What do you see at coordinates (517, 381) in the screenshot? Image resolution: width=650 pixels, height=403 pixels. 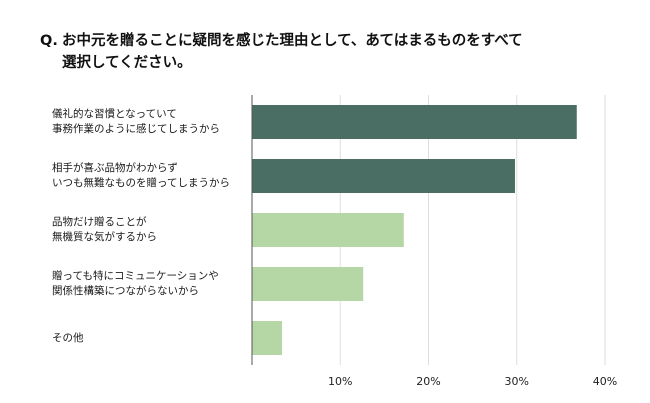 I see `x-tick-label-2: 30%` at bounding box center [517, 381].